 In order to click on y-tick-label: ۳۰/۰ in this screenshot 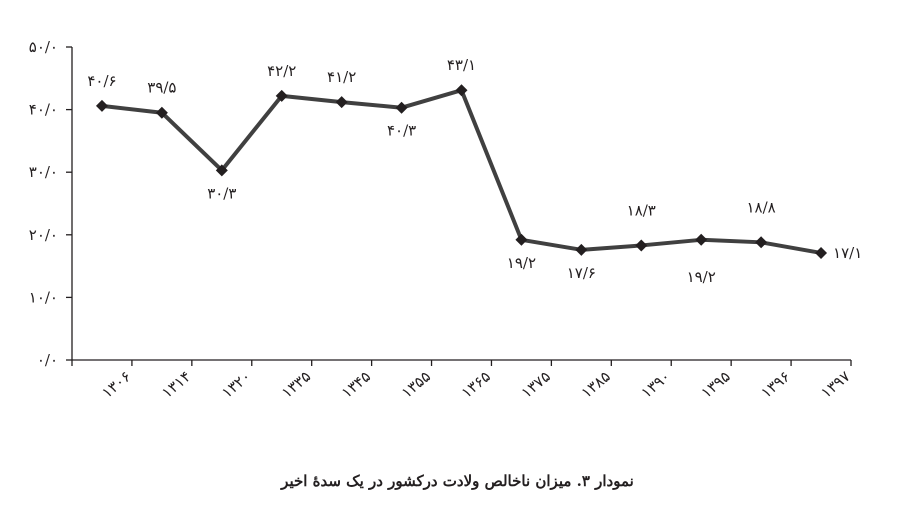, I will do `click(43, 172)`.